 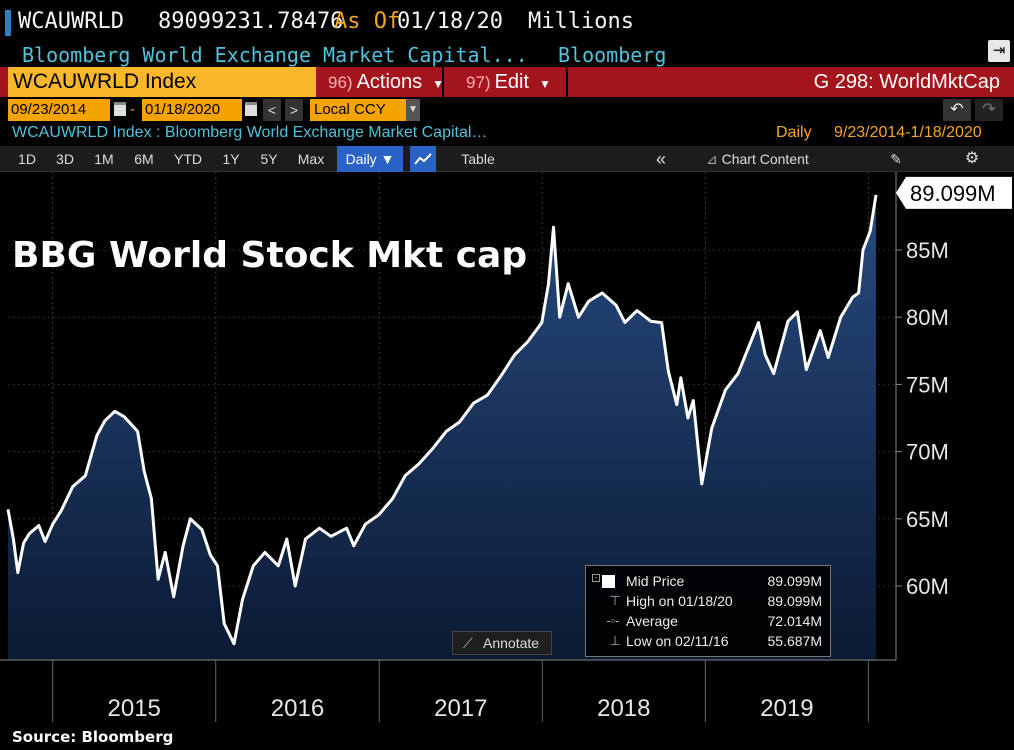 What do you see at coordinates (596, 578) in the screenshot?
I see `collapse-toggle-icon: -` at bounding box center [596, 578].